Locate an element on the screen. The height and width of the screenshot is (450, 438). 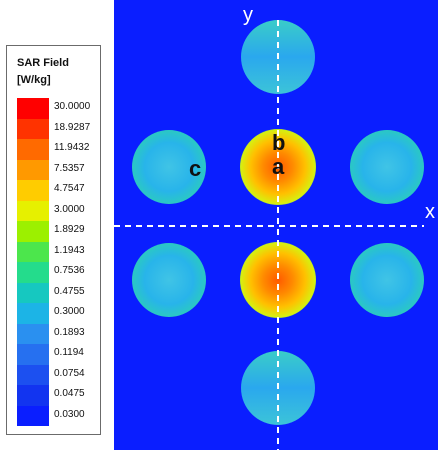
cell-lower-left is located at coordinates (169, 280).